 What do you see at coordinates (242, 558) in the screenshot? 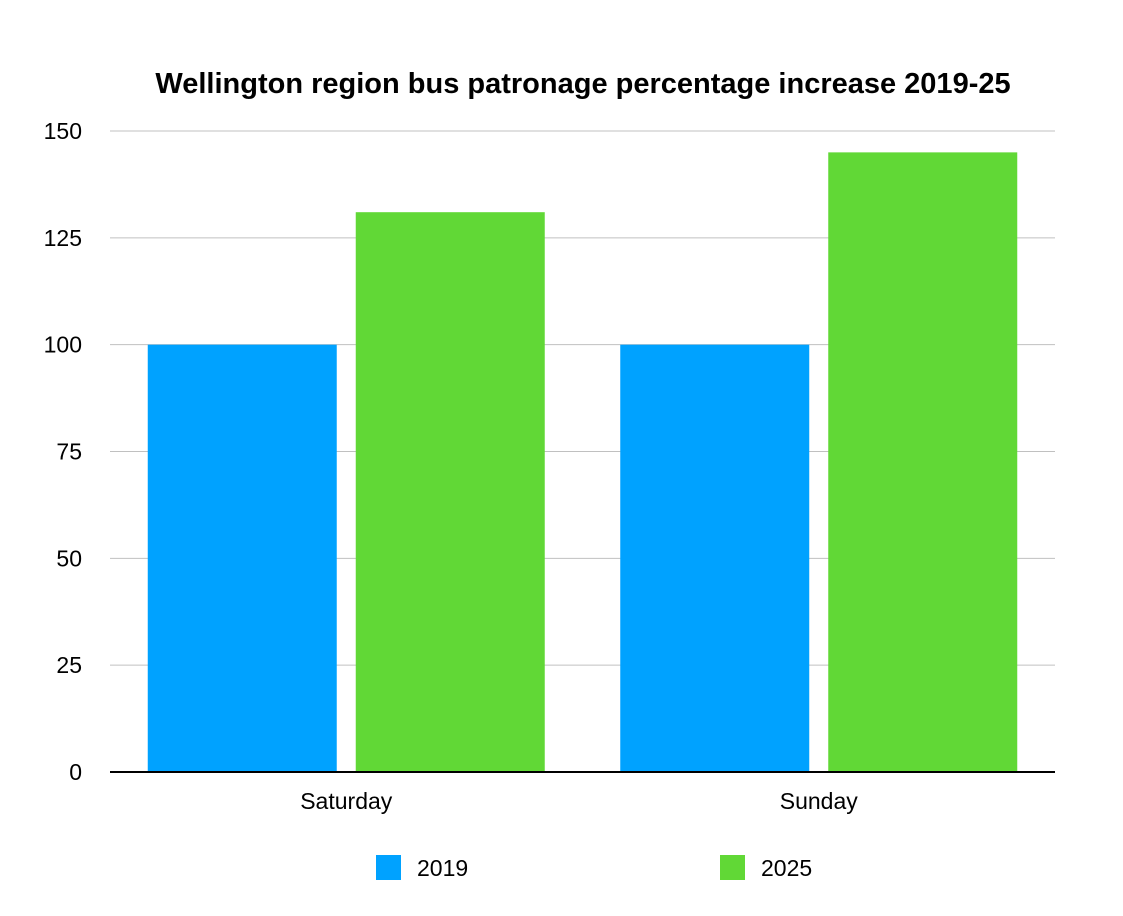
I see `bar-2019-saturday` at bounding box center [242, 558].